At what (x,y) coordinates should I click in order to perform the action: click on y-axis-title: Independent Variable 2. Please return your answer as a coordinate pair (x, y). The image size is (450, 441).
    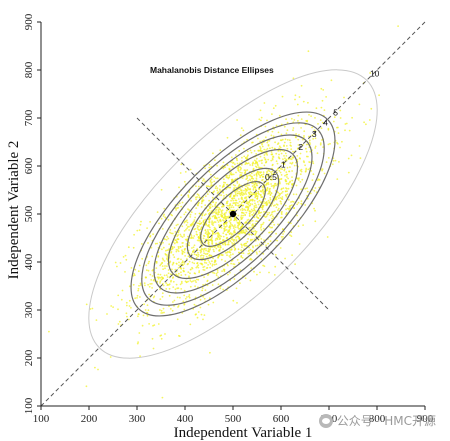
    Looking at the image, I should click on (14, 210).